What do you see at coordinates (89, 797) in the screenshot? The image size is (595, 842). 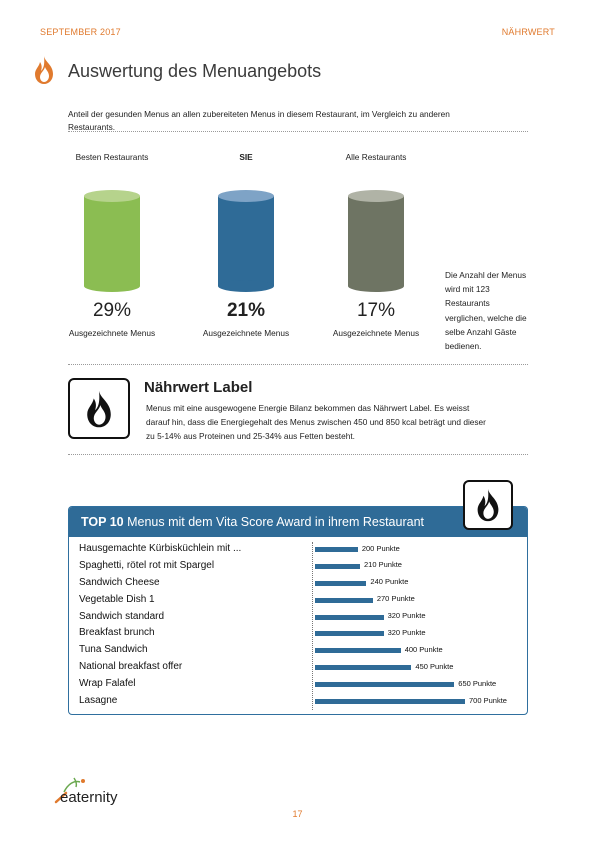 I see `svg-text: eaternity` at bounding box center [89, 797].